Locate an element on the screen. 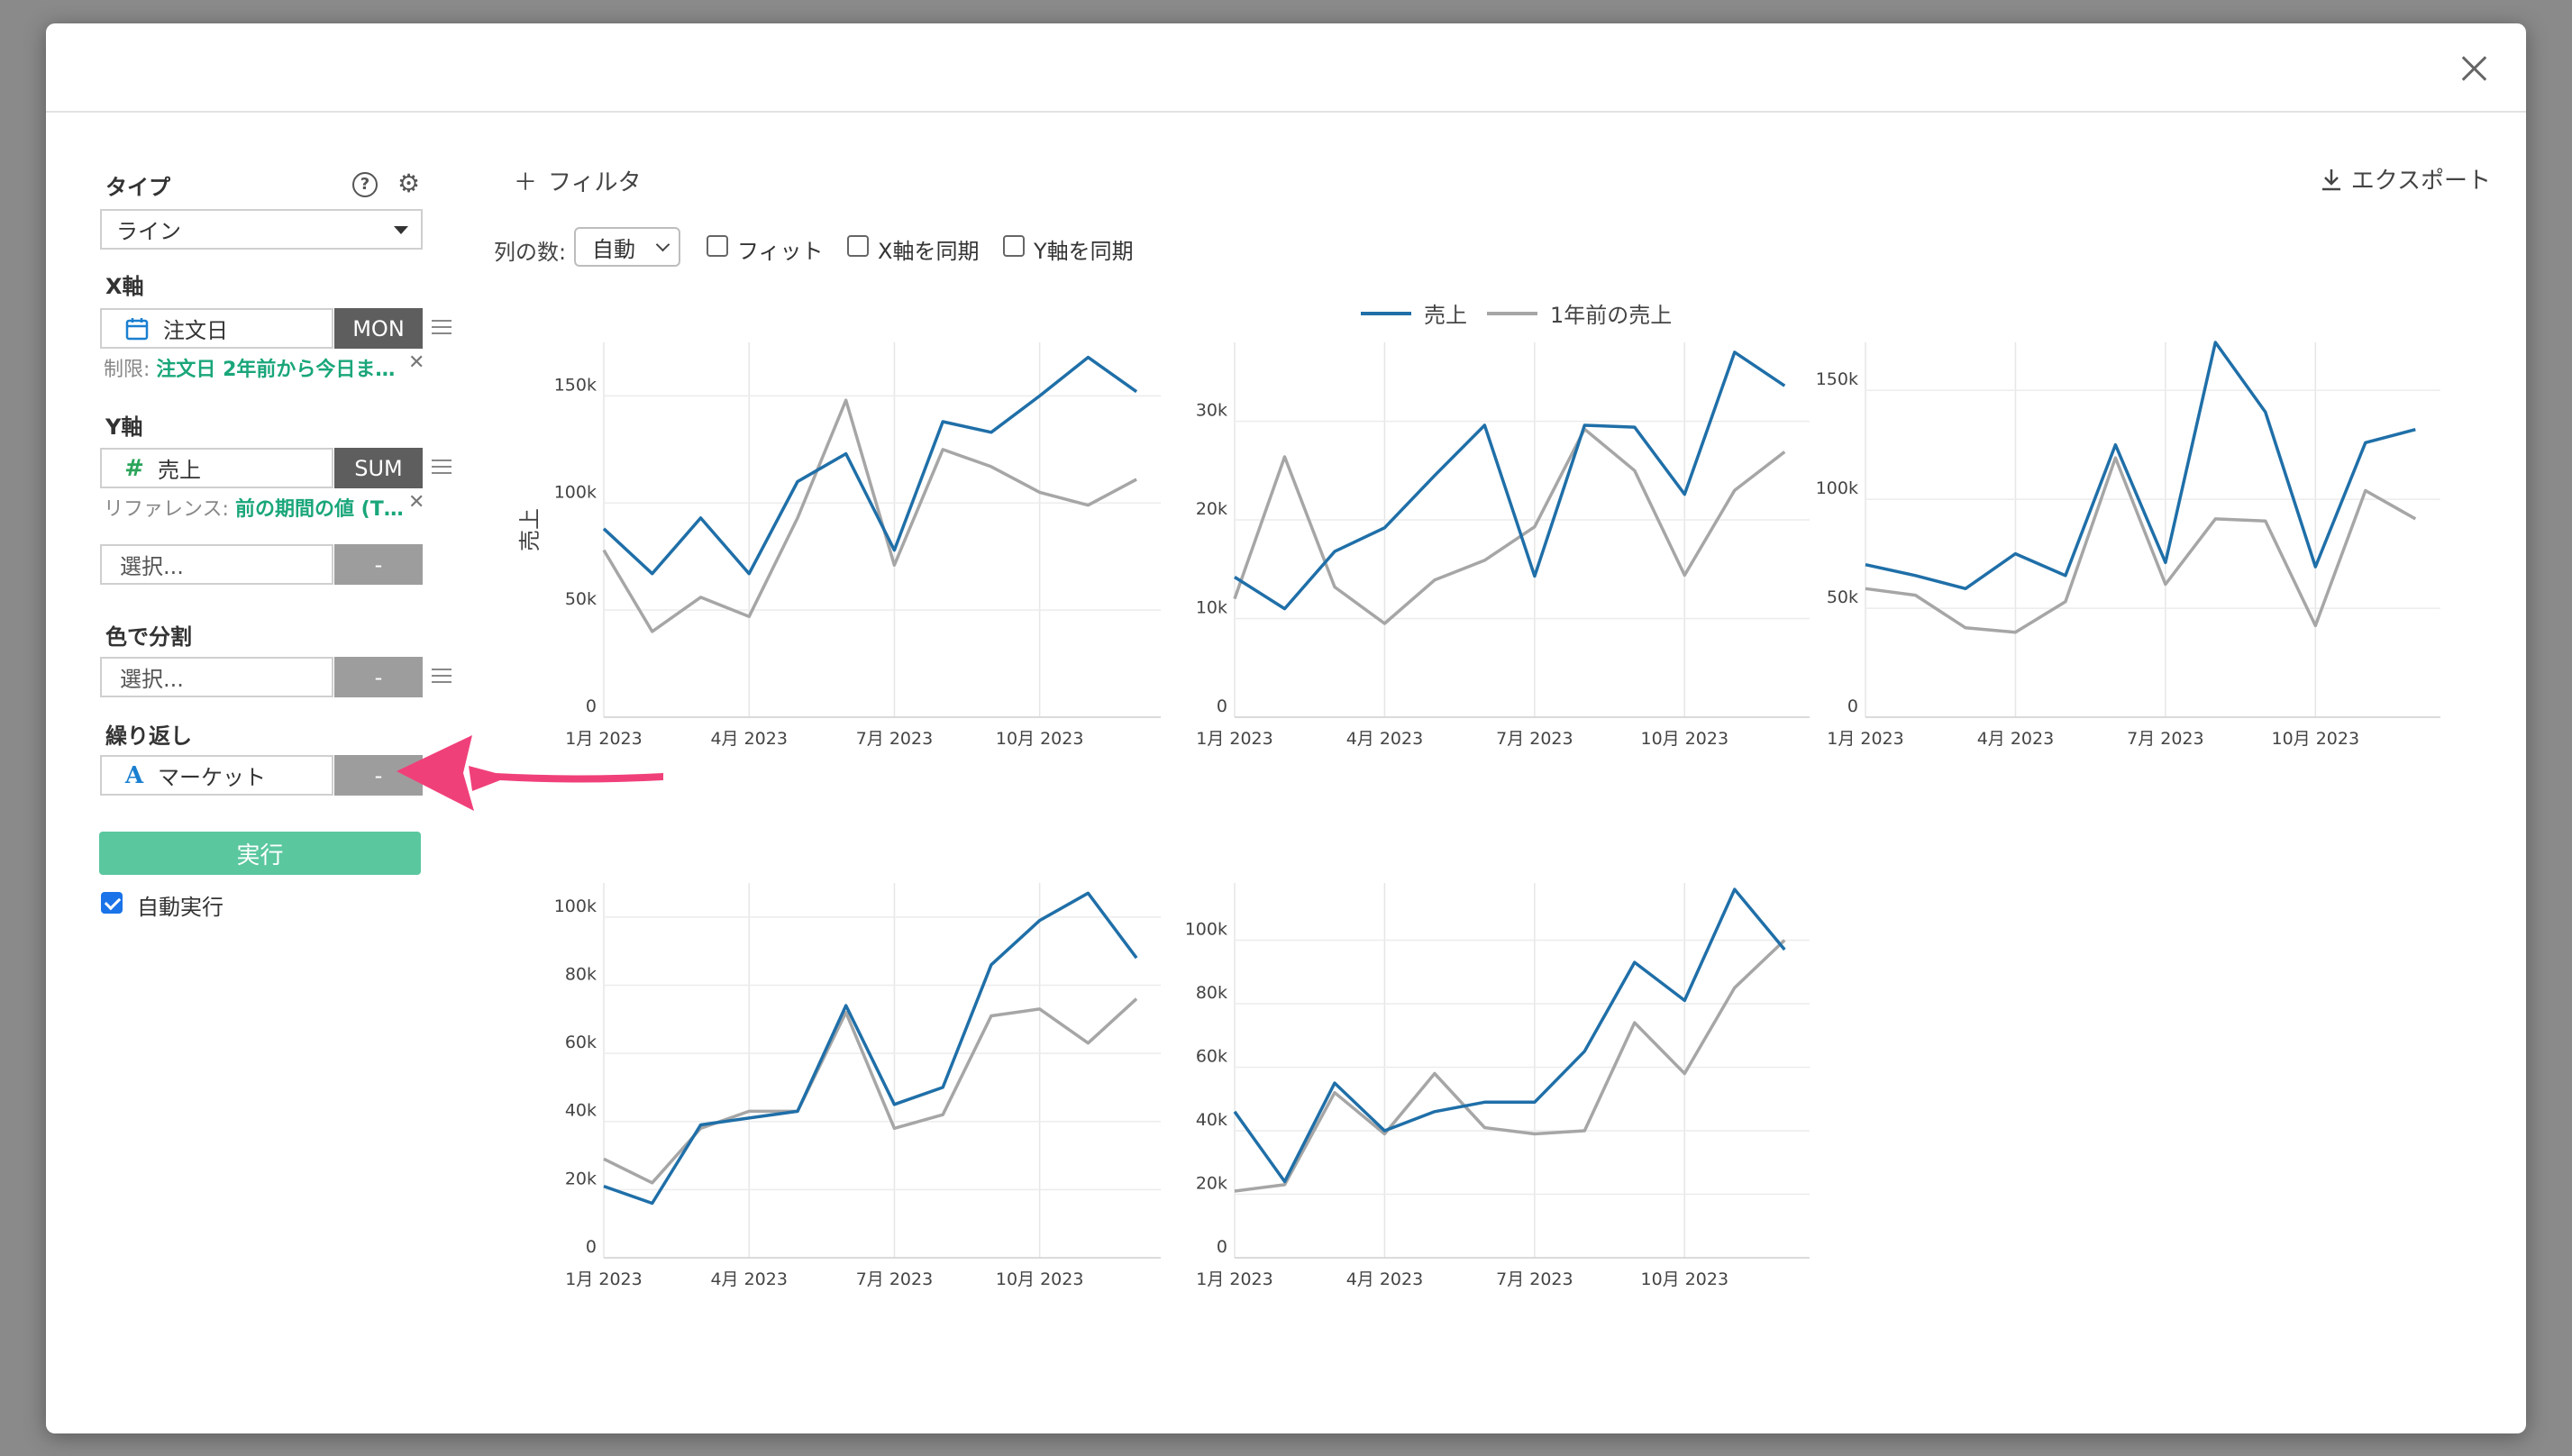 Image resolution: width=2572 pixels, height=1456 pixels. repeat-field-value: マーケット is located at coordinates (212, 778).